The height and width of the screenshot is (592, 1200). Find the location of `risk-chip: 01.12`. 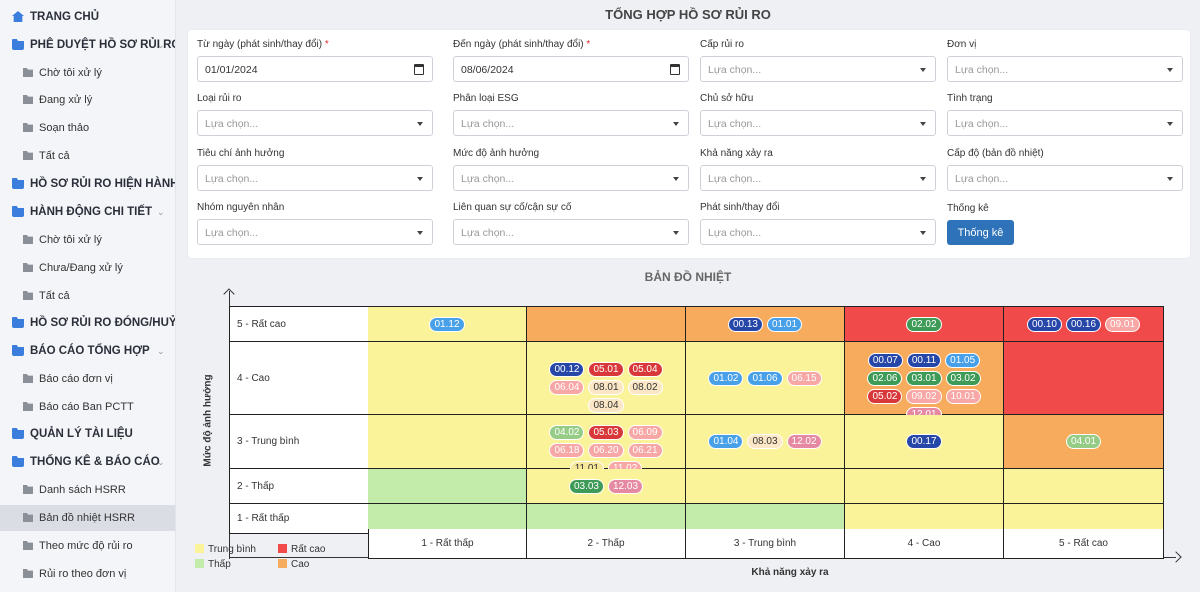

risk-chip: 01.12 is located at coordinates (447, 324).